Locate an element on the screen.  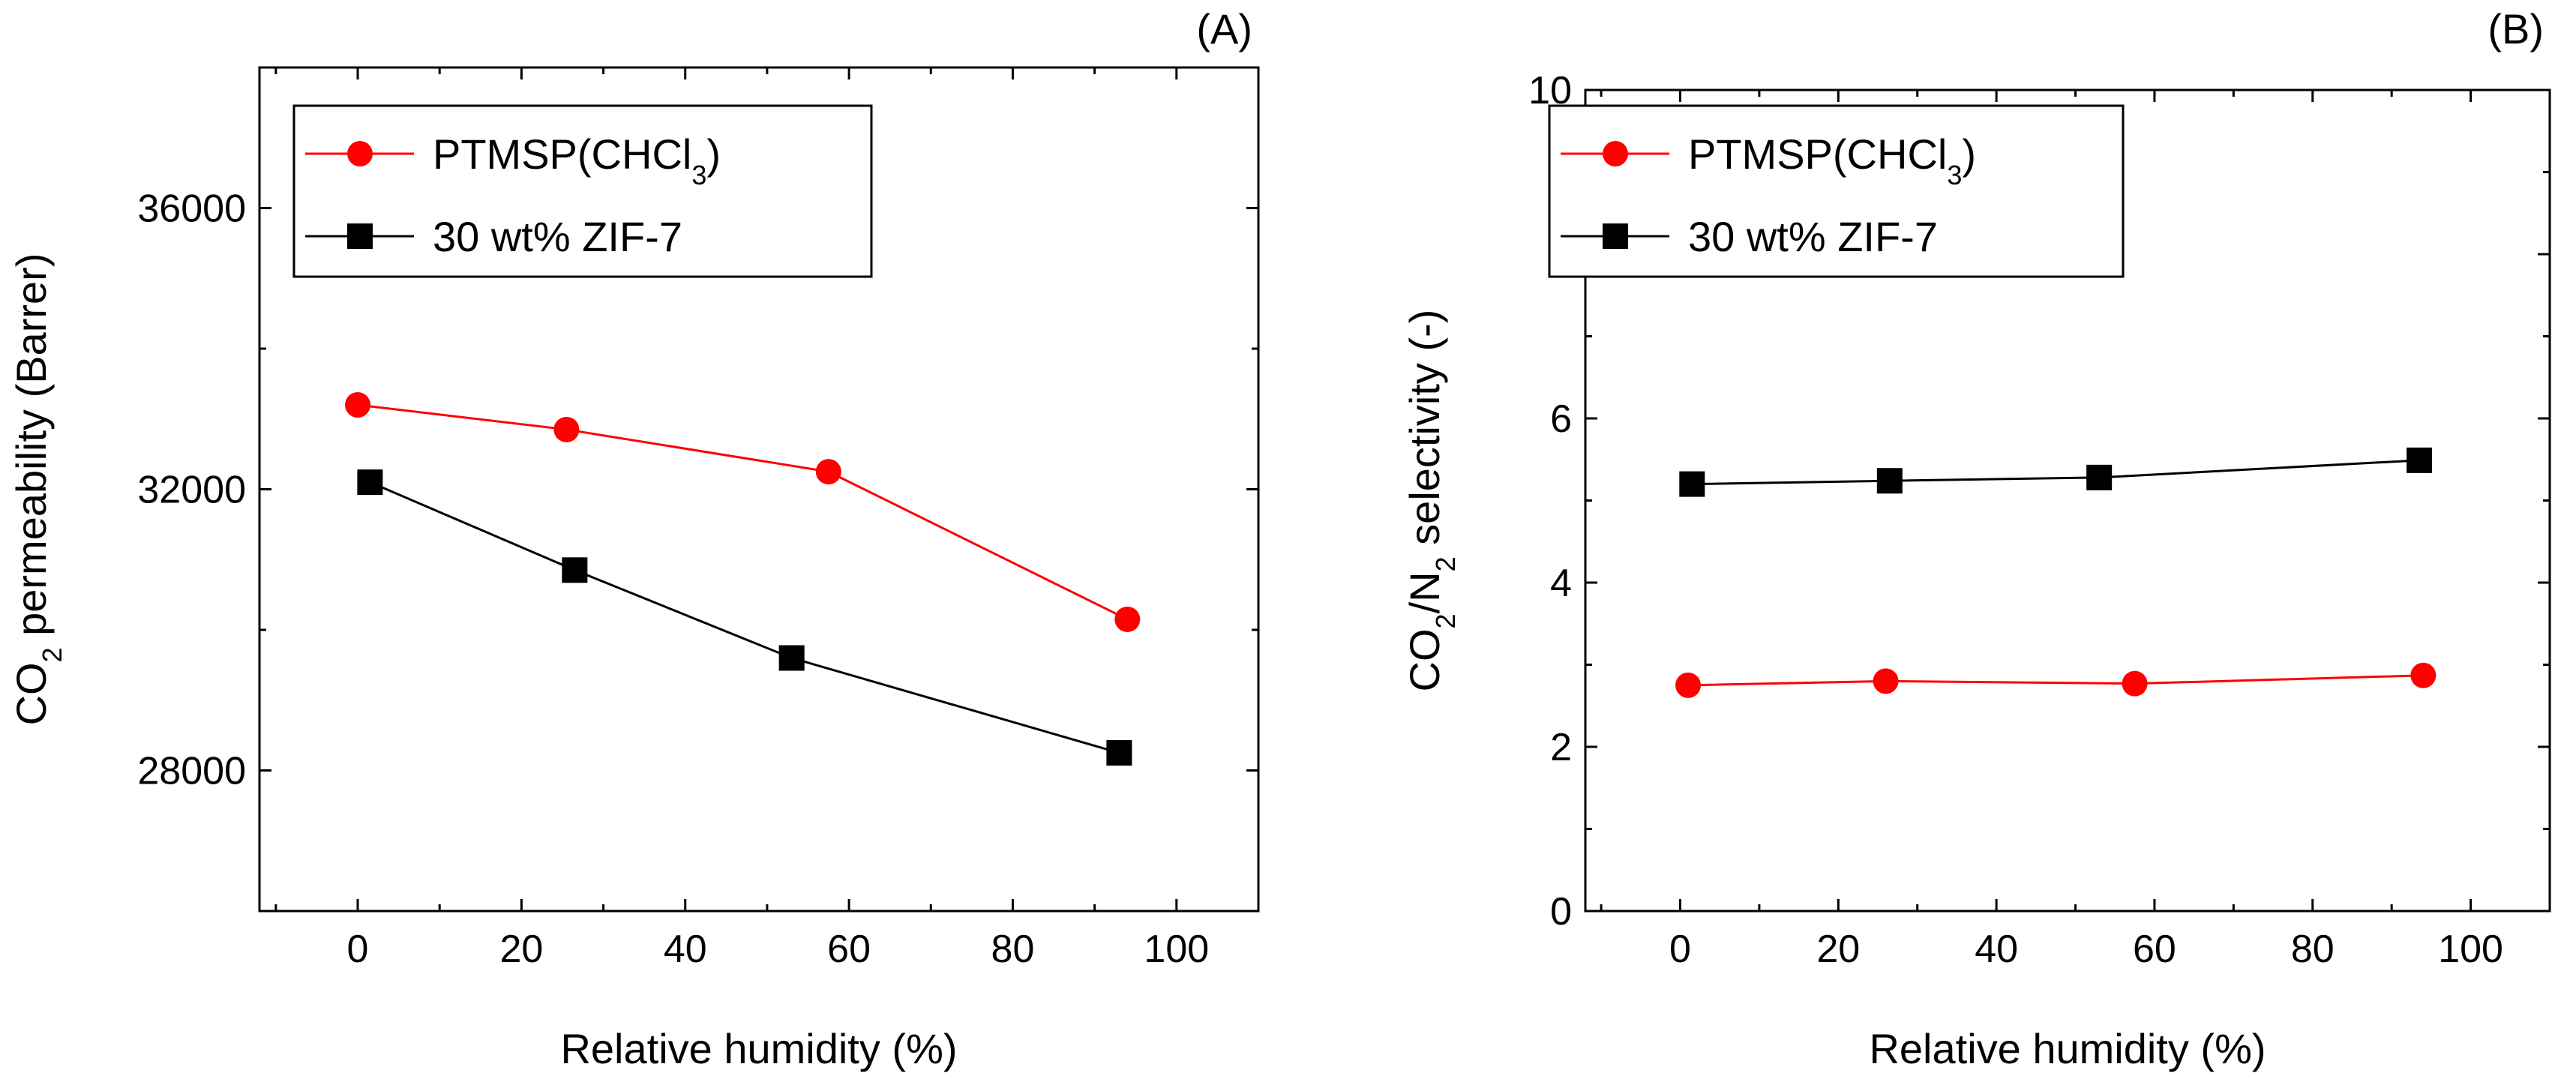
y-tick-label: 2 is located at coordinates (1561, 747).